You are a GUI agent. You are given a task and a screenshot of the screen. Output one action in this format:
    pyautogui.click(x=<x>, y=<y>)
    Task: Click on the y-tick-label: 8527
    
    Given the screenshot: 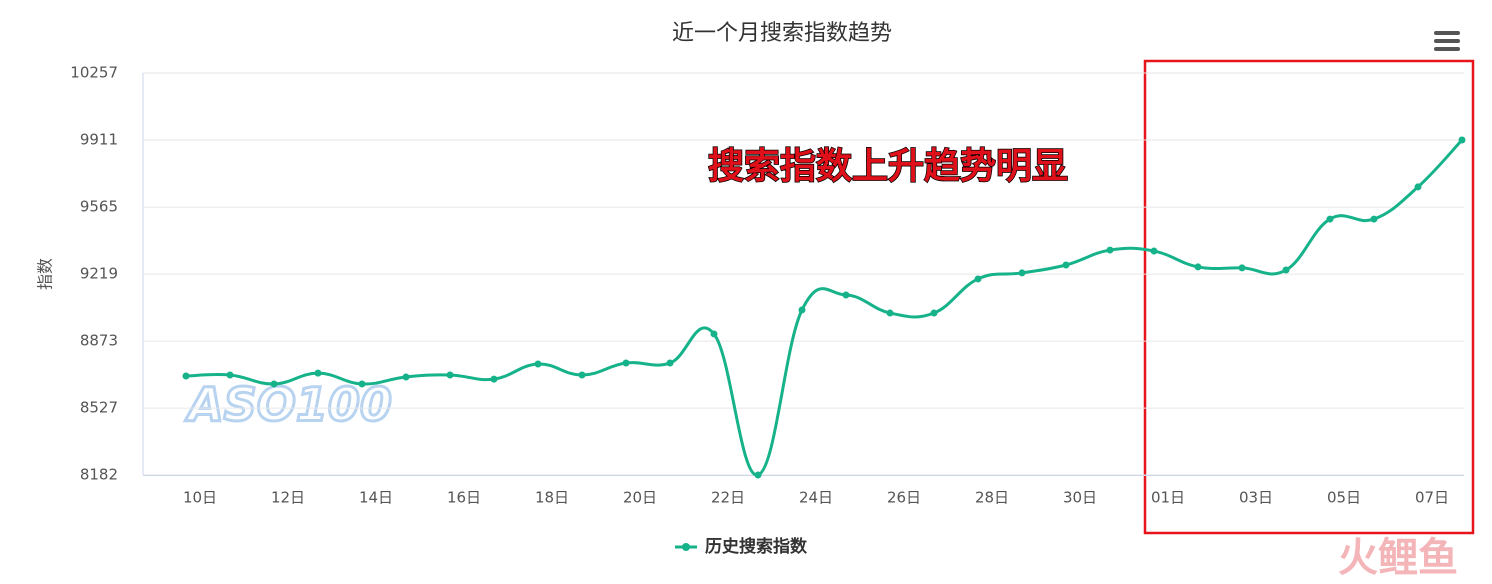 What is the action you would take?
    pyautogui.click(x=99, y=408)
    